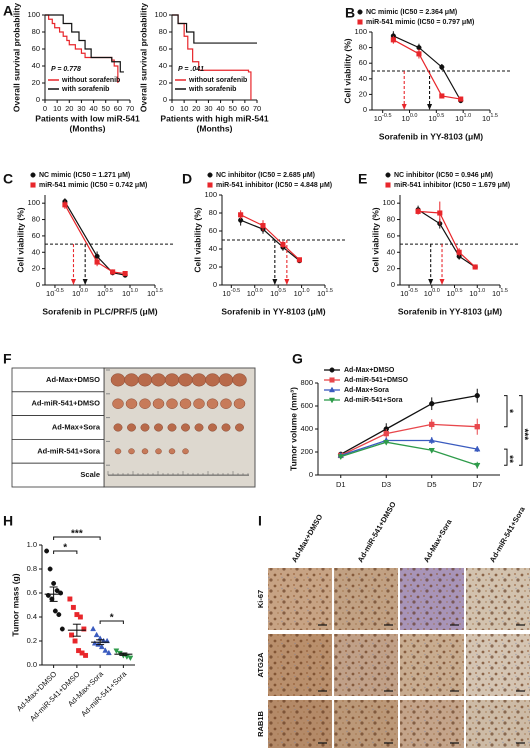 The image size is (532, 748). I want to click on y-tick-label: 0.6, so click(32, 592).